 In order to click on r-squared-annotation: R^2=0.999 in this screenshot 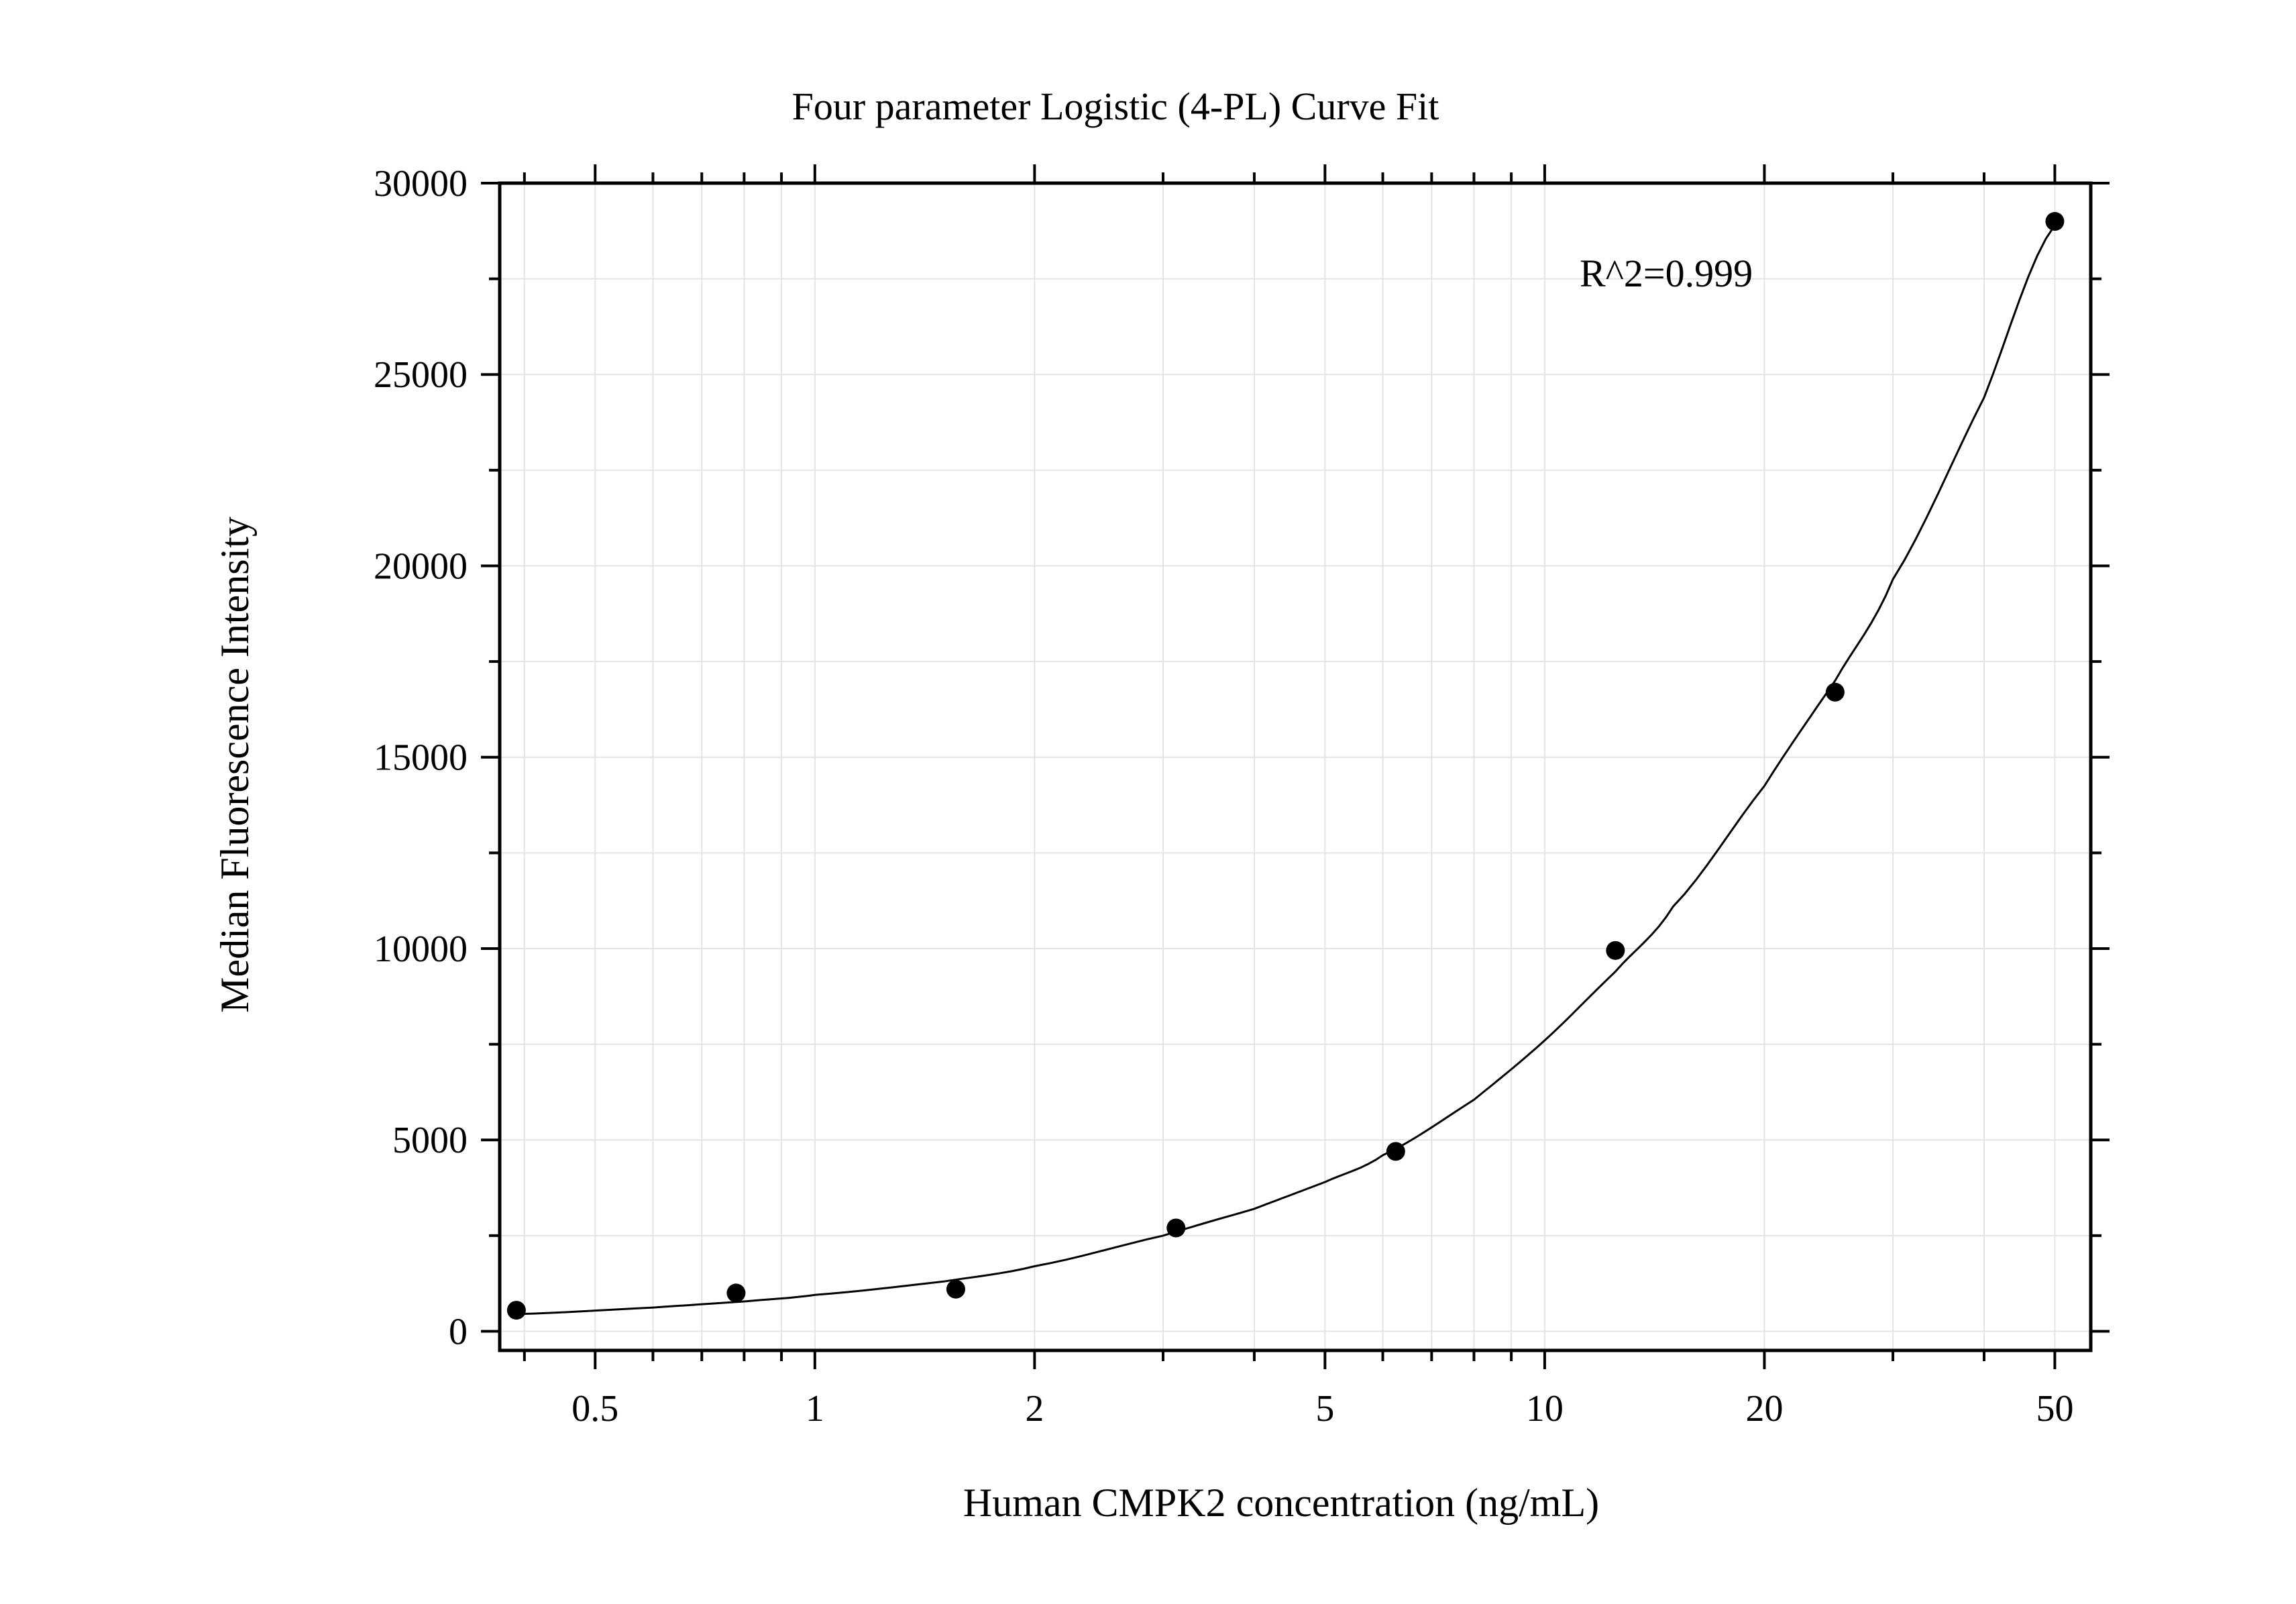, I will do `click(1667, 273)`.